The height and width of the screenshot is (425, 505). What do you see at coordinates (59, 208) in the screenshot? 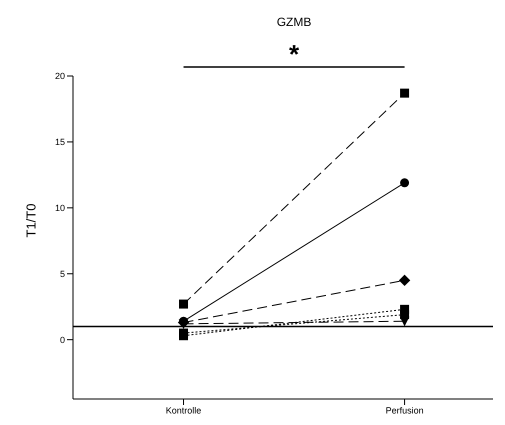
I see `y-tick-label: 10` at bounding box center [59, 208].